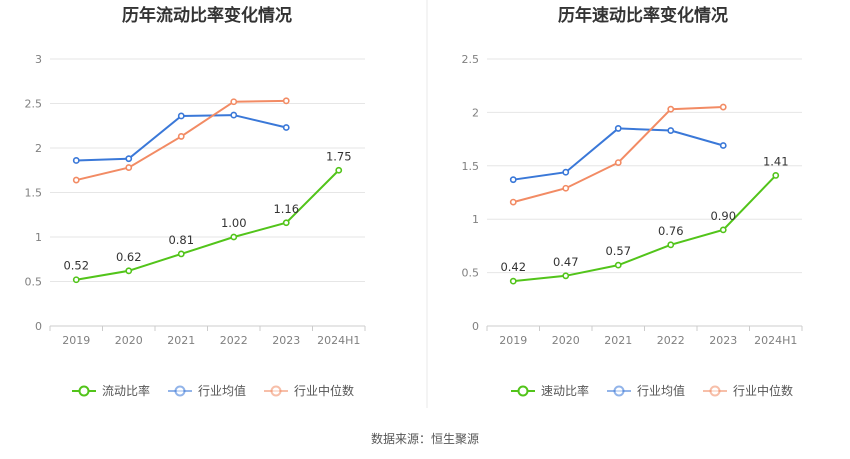  I want to click on data-label: 0.57, so click(618, 251).